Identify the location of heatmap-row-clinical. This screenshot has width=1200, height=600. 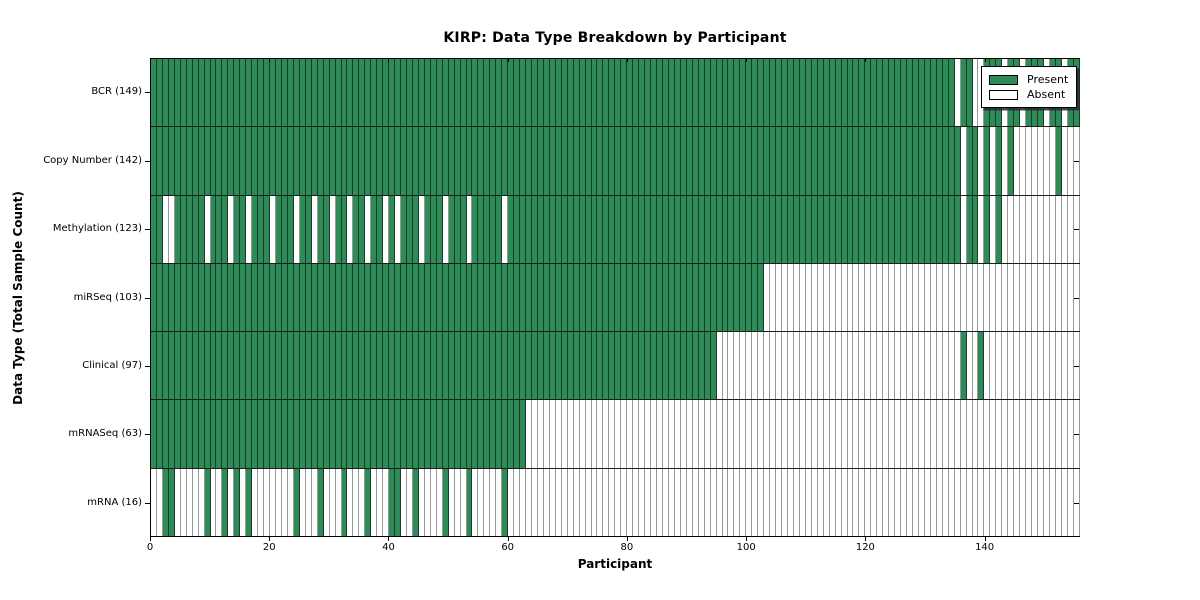
(615, 366).